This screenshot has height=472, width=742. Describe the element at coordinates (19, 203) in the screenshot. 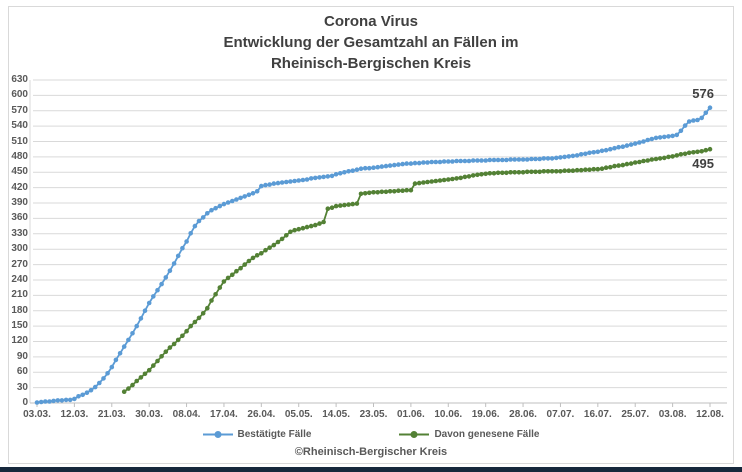

I see `y-tick-label: 390` at that location.